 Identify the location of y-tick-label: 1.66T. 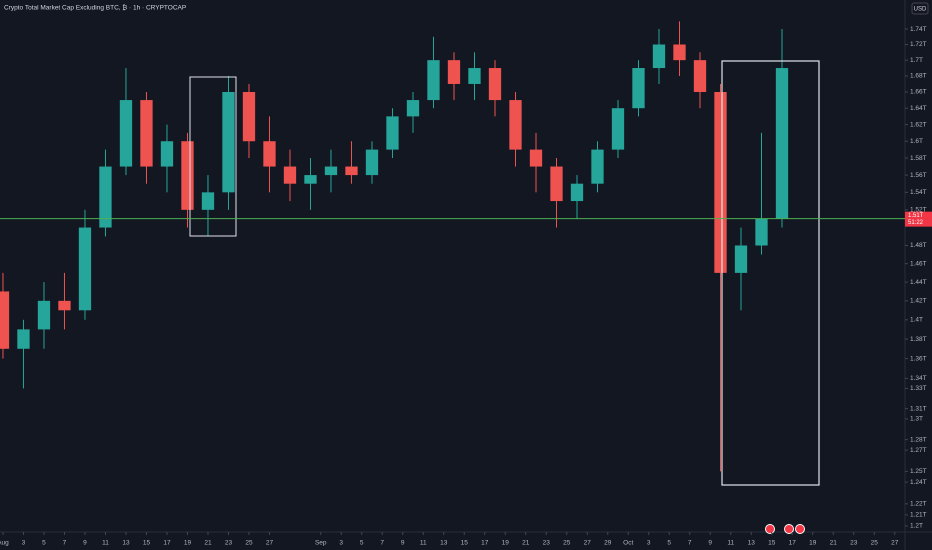
(918, 92).